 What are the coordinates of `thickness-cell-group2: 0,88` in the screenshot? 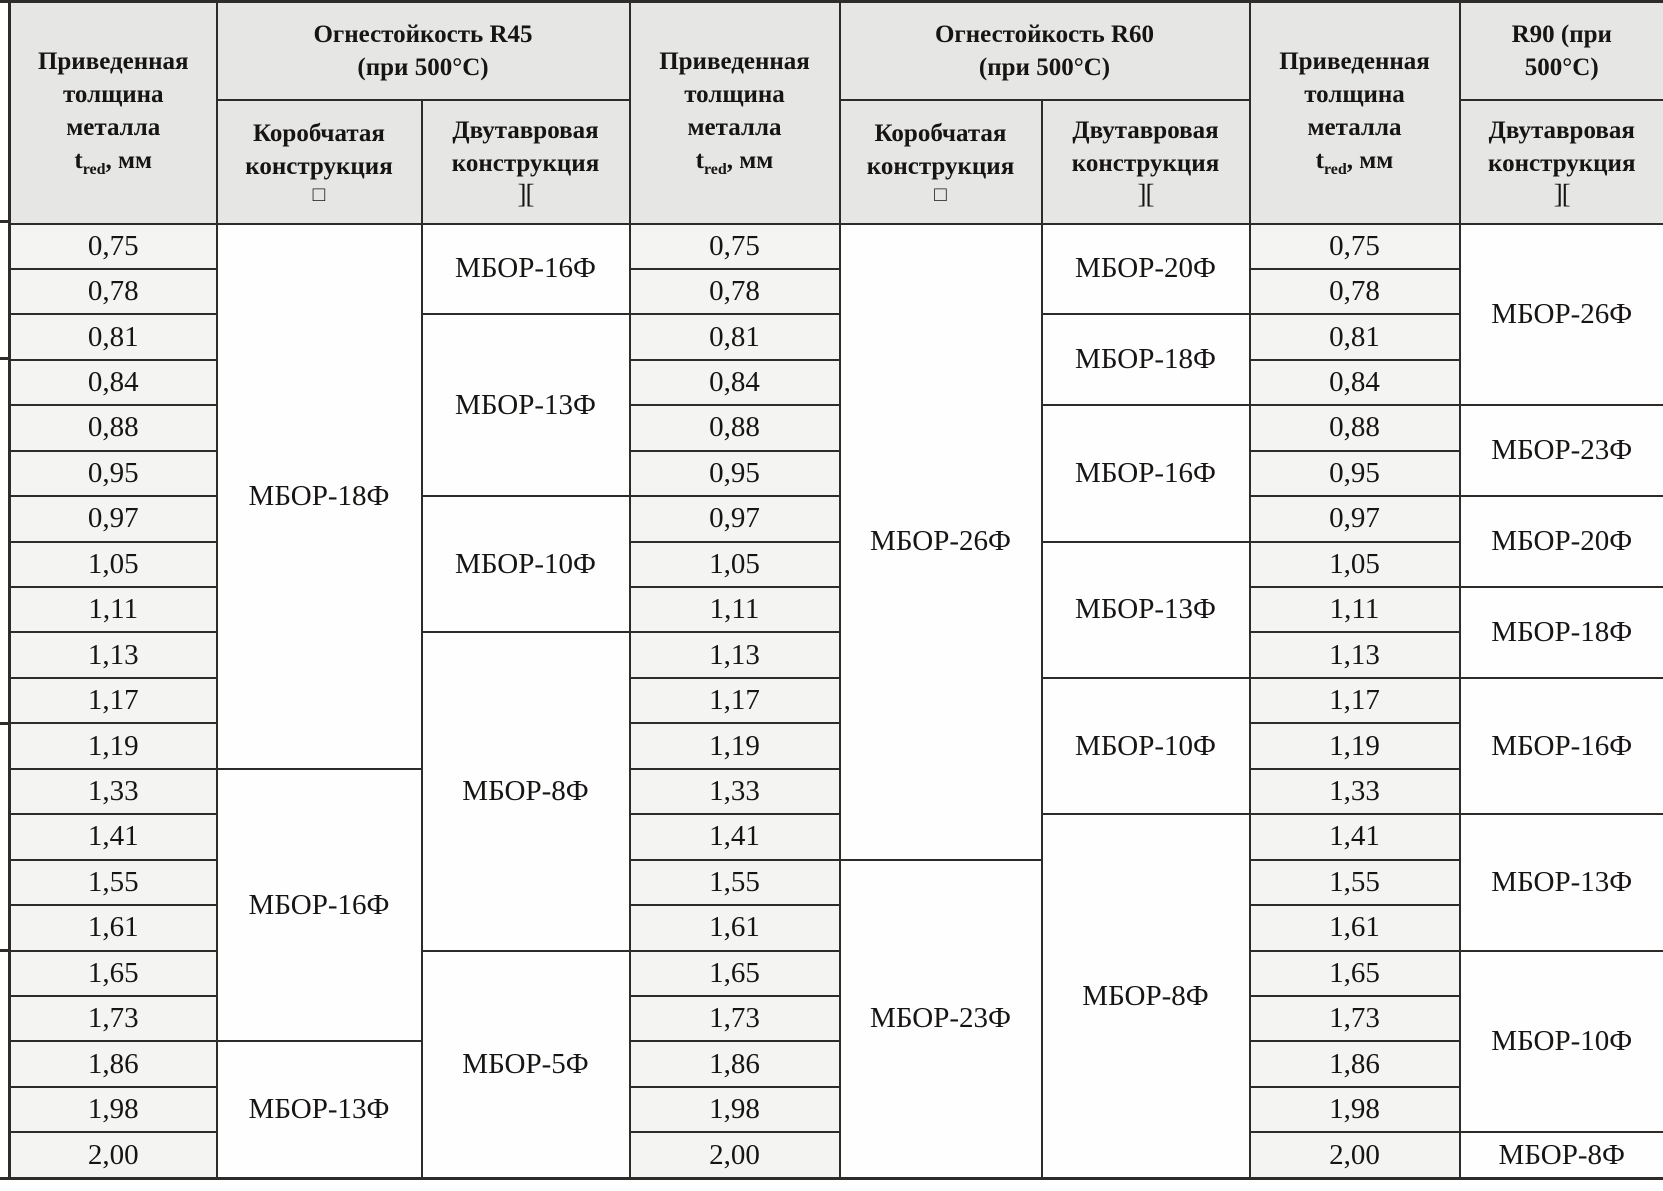 It's located at (734, 428).